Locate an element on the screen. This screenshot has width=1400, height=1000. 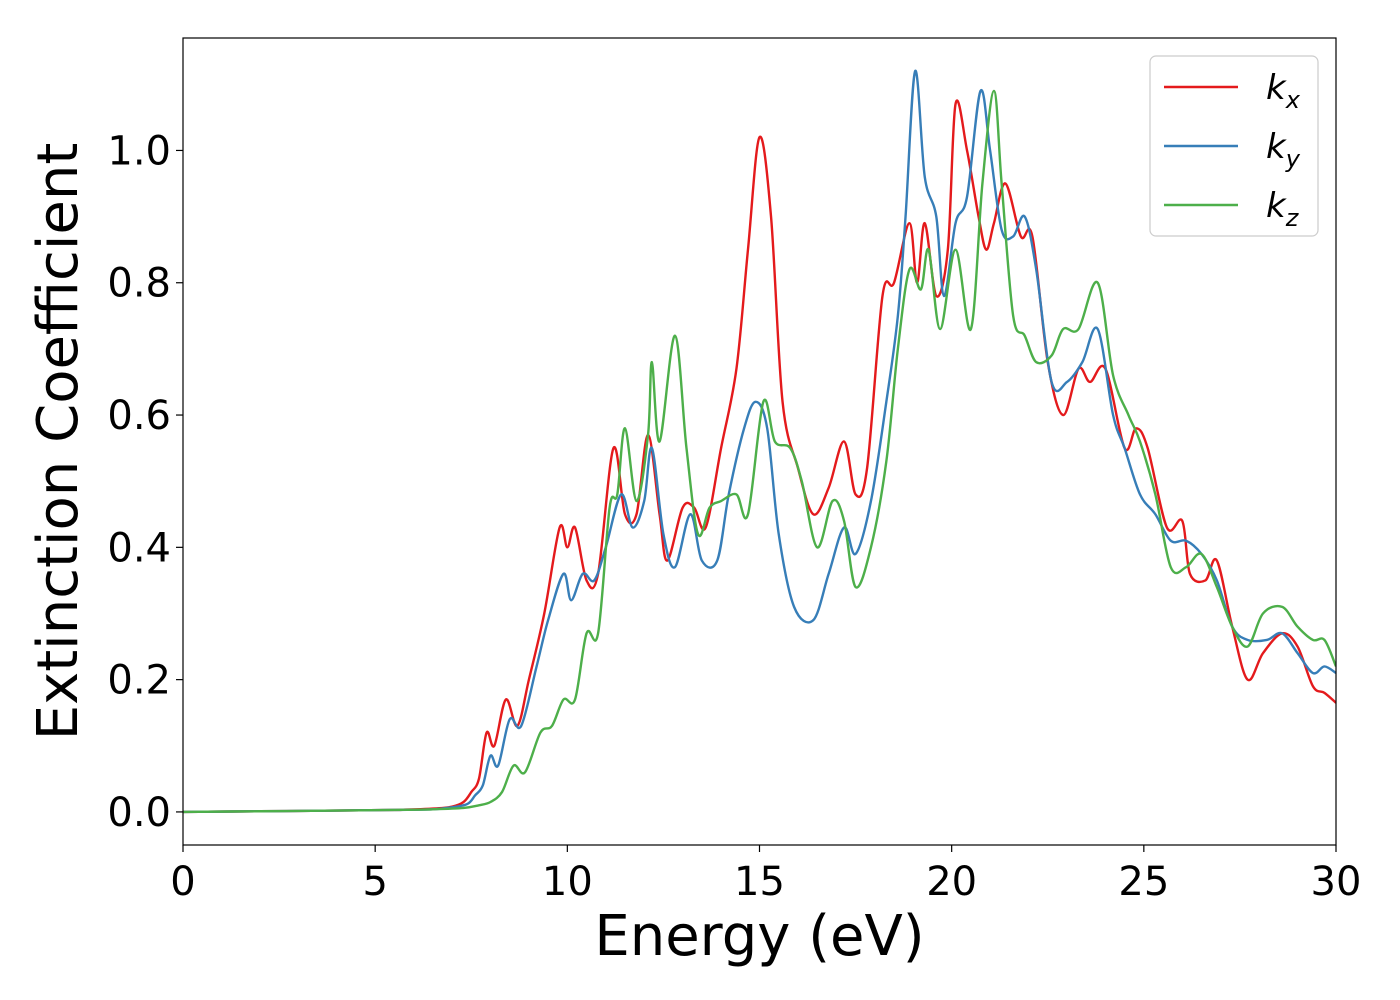
y-tick-label: 0.4 is located at coordinates (139, 548).